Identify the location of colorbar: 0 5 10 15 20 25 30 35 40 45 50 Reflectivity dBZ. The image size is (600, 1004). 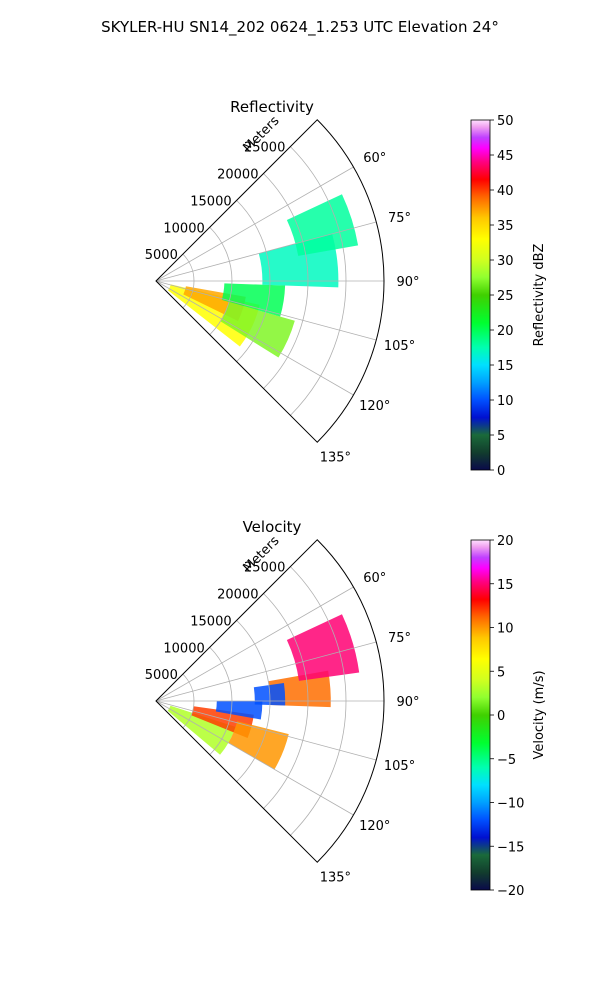
(508, 296).